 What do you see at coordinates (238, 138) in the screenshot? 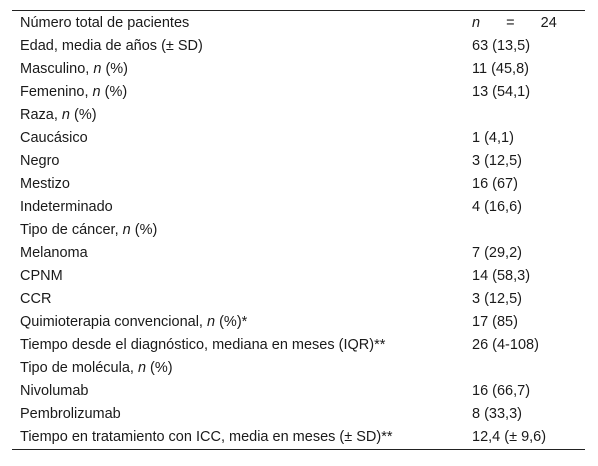
I see `row-label: Caucásico` at bounding box center [238, 138].